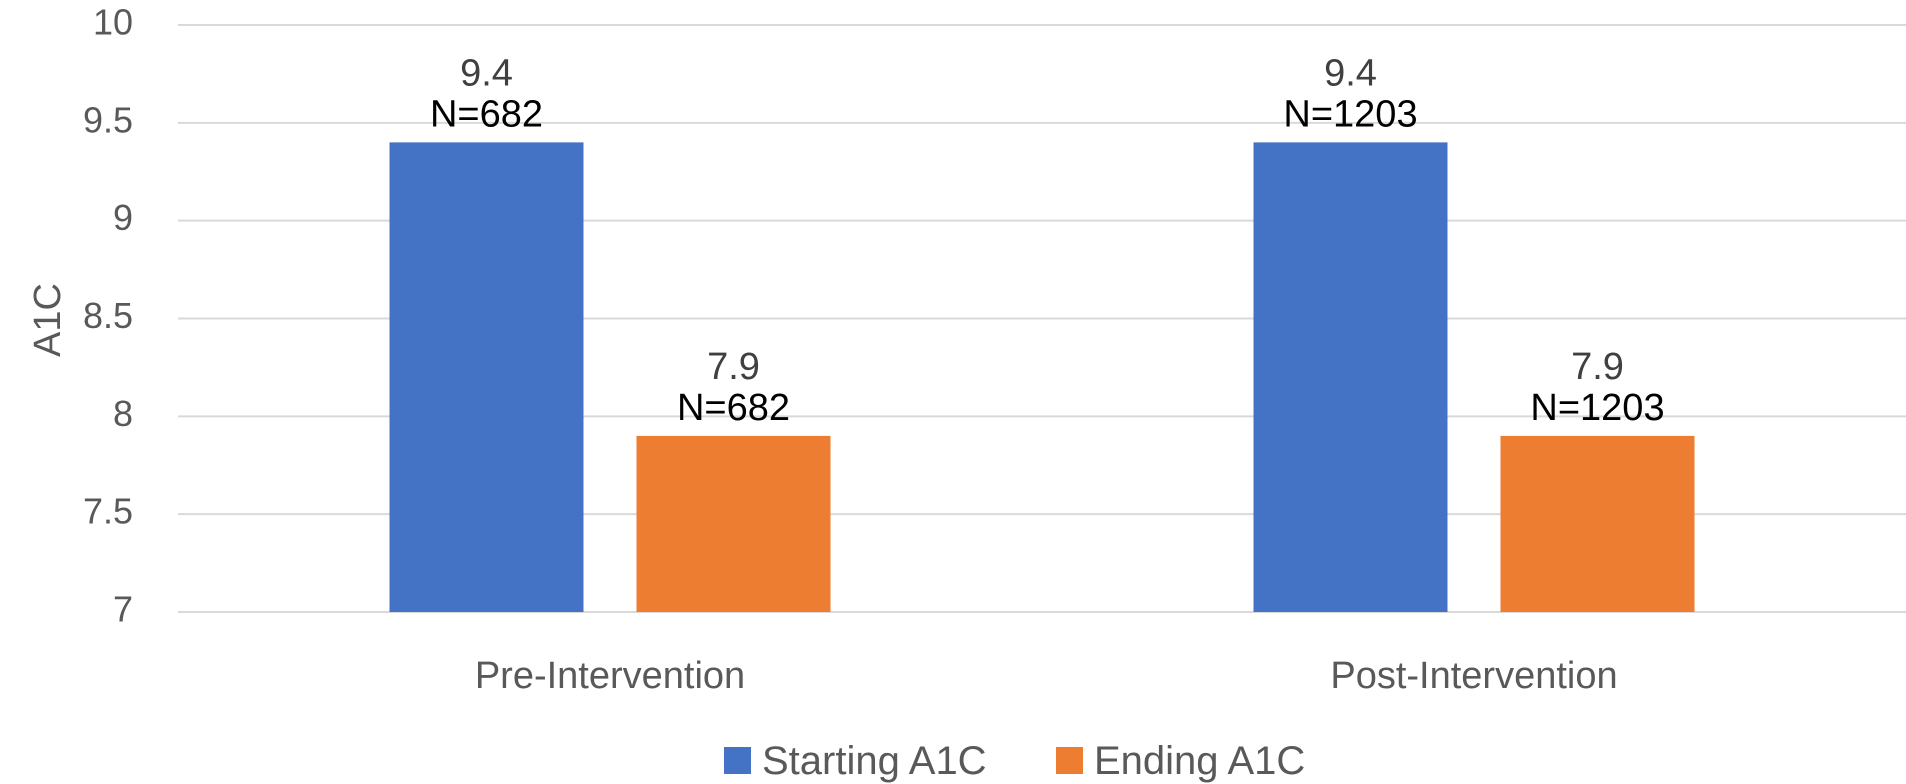  I want to click on legend-label: Ending A1C, so click(1199, 761).